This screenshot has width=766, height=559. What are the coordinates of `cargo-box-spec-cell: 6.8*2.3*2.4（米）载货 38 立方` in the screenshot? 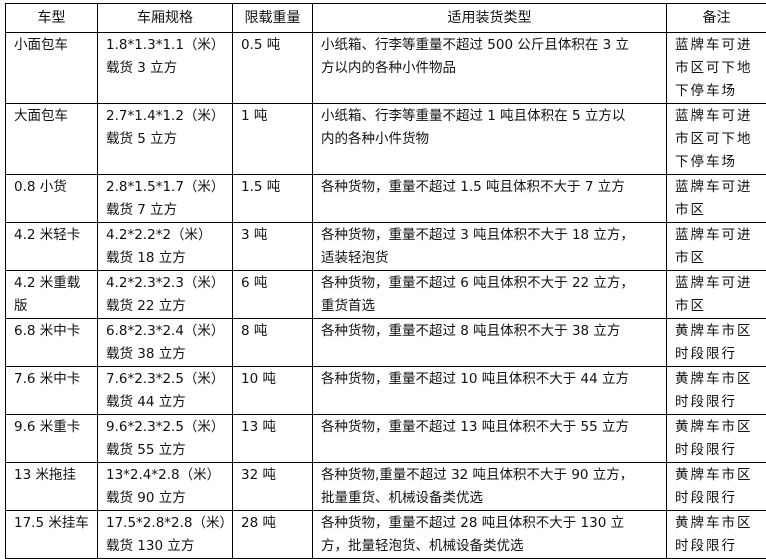 It's located at (165, 343).